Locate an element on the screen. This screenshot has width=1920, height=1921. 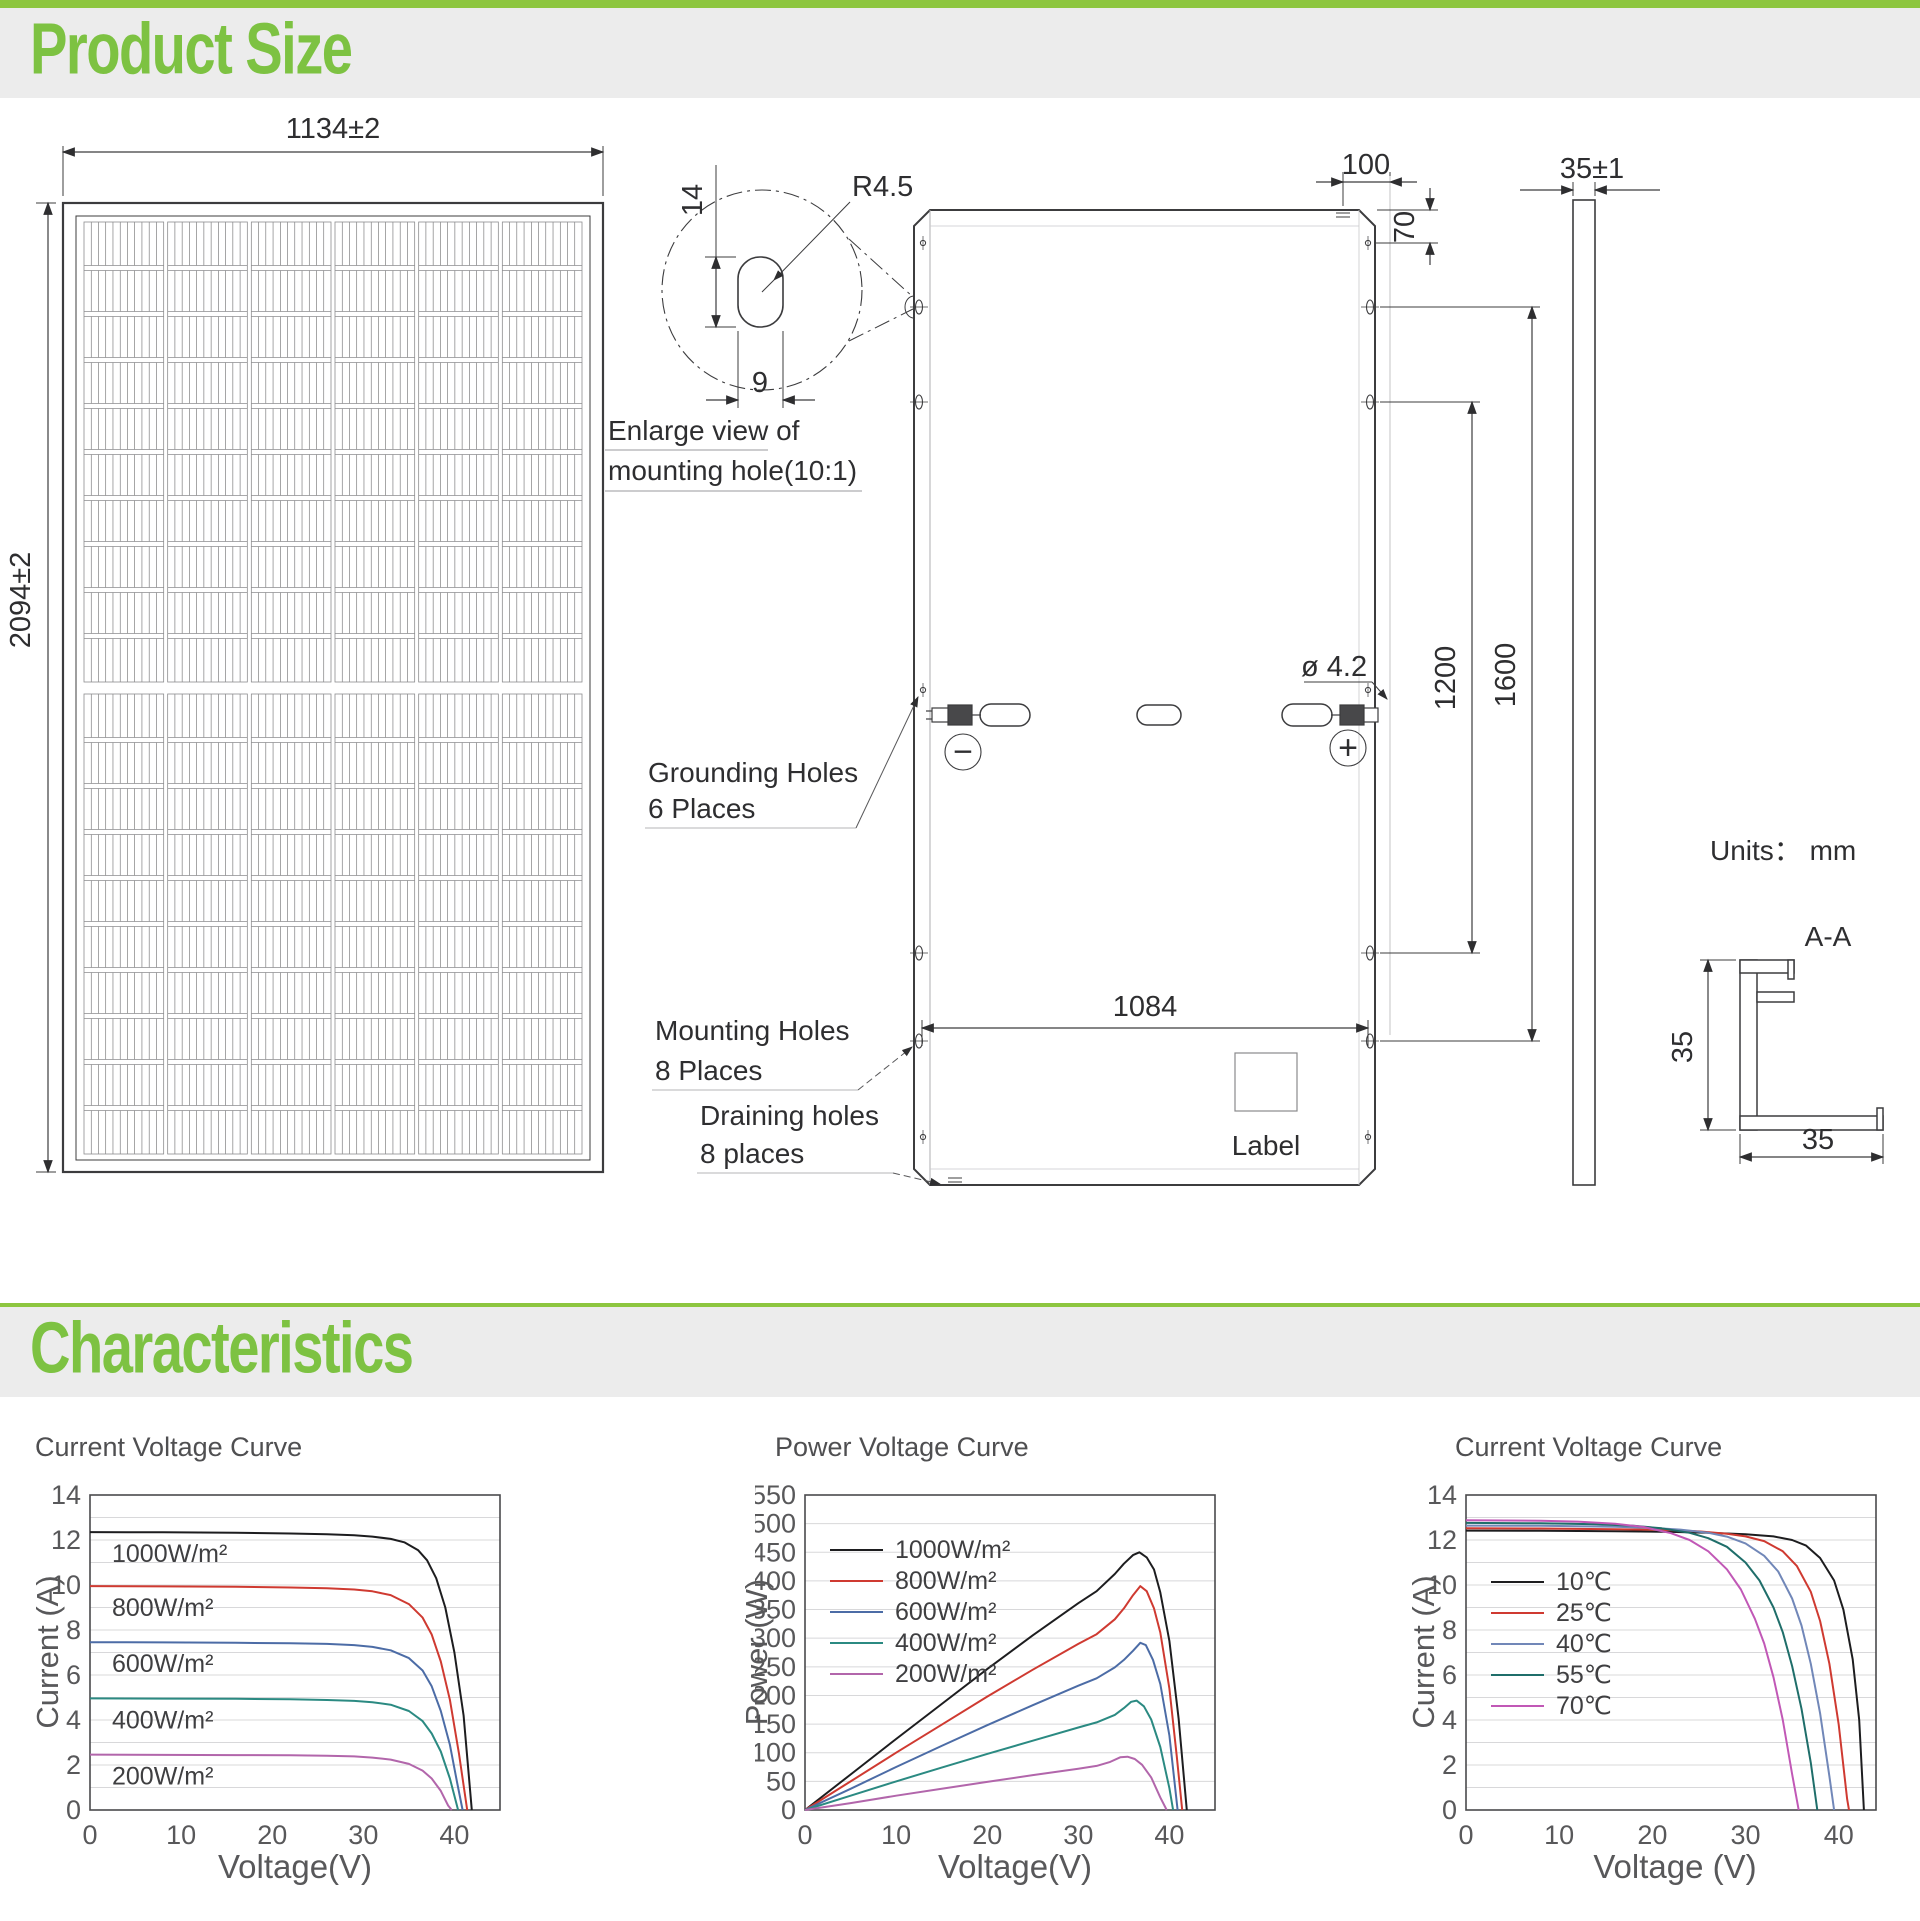
svg-text: 400W/m² is located at coordinates (945, 1643).